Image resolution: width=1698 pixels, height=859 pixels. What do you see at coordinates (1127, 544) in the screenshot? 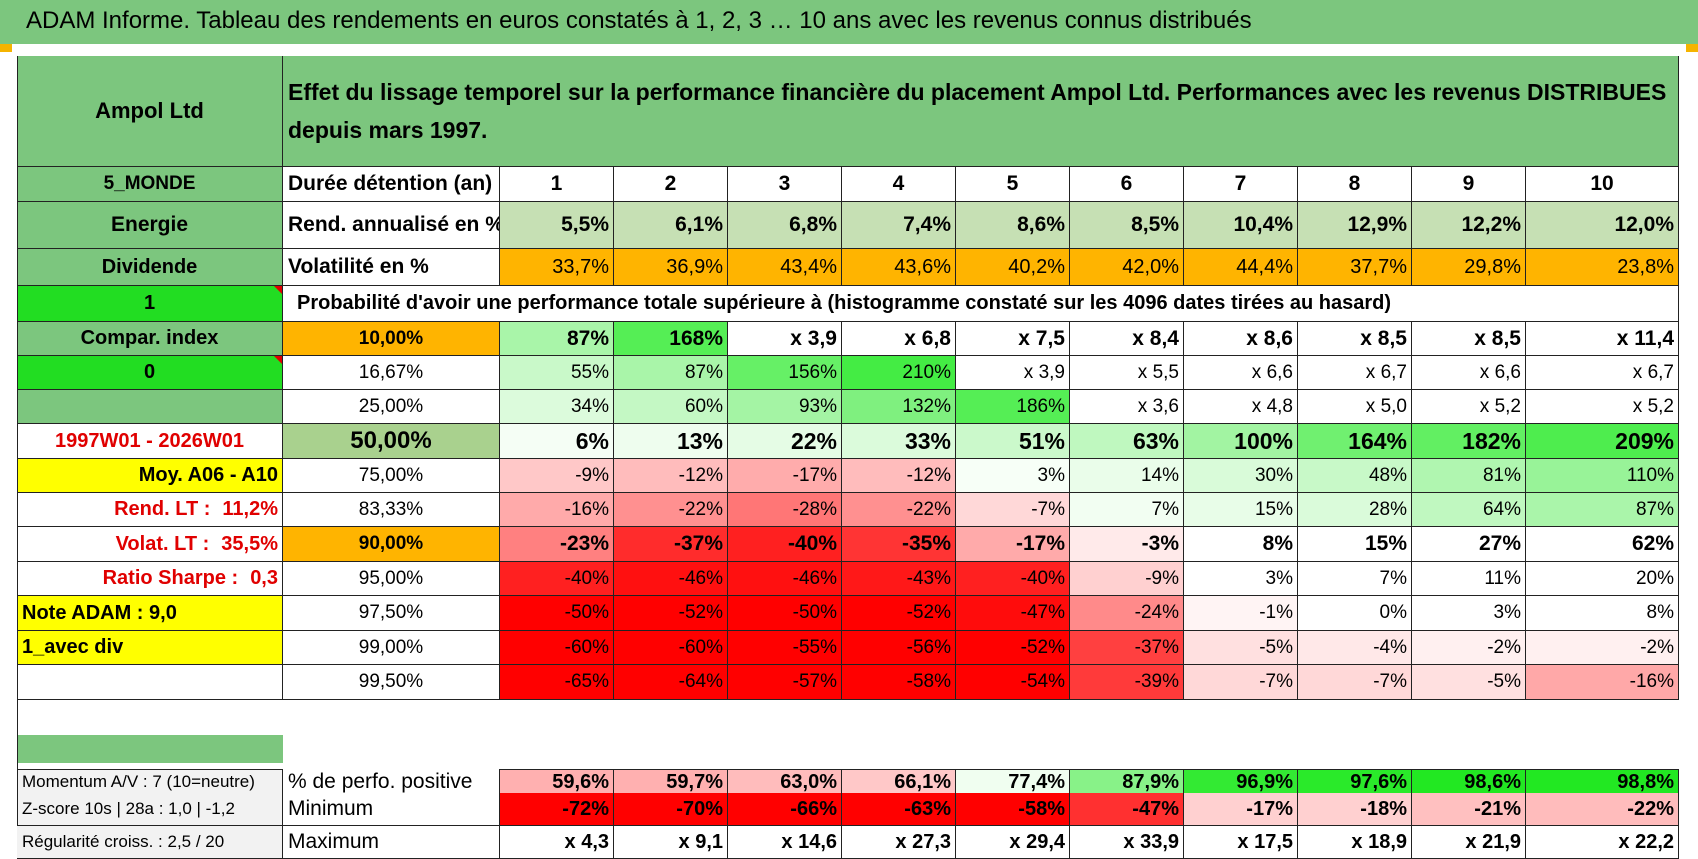
I see `probability-value: -3%` at bounding box center [1127, 544].